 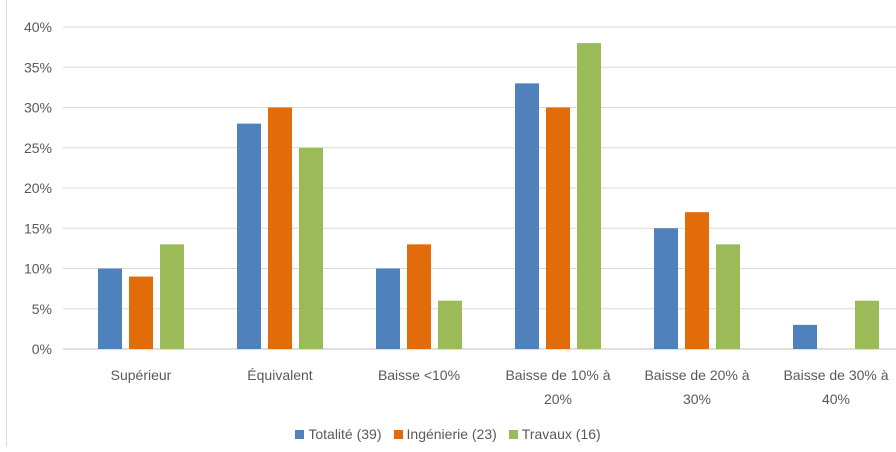 What do you see at coordinates (835, 375) in the screenshot?
I see `x-tick-label: Baisse de 30% à` at bounding box center [835, 375].